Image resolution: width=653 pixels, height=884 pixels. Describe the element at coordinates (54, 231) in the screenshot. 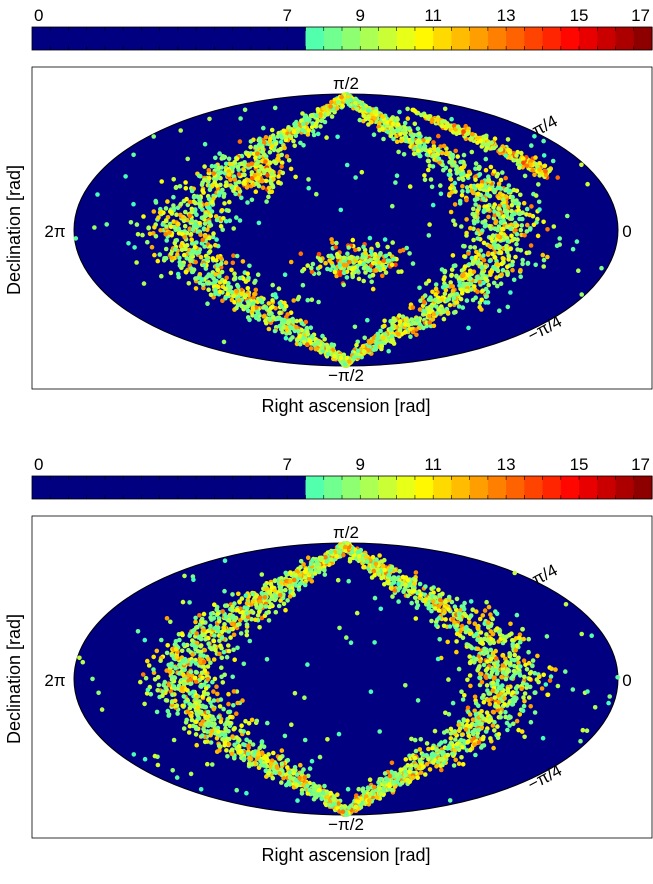

I see `axis-tick-label-left: 2π` at that location.